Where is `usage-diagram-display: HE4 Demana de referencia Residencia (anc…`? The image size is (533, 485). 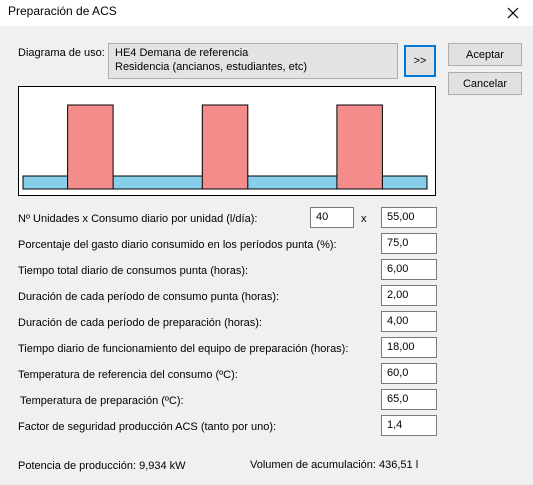
usage-diagram-display: HE4 Demana de referencia Residencia (anc… is located at coordinates (253, 61).